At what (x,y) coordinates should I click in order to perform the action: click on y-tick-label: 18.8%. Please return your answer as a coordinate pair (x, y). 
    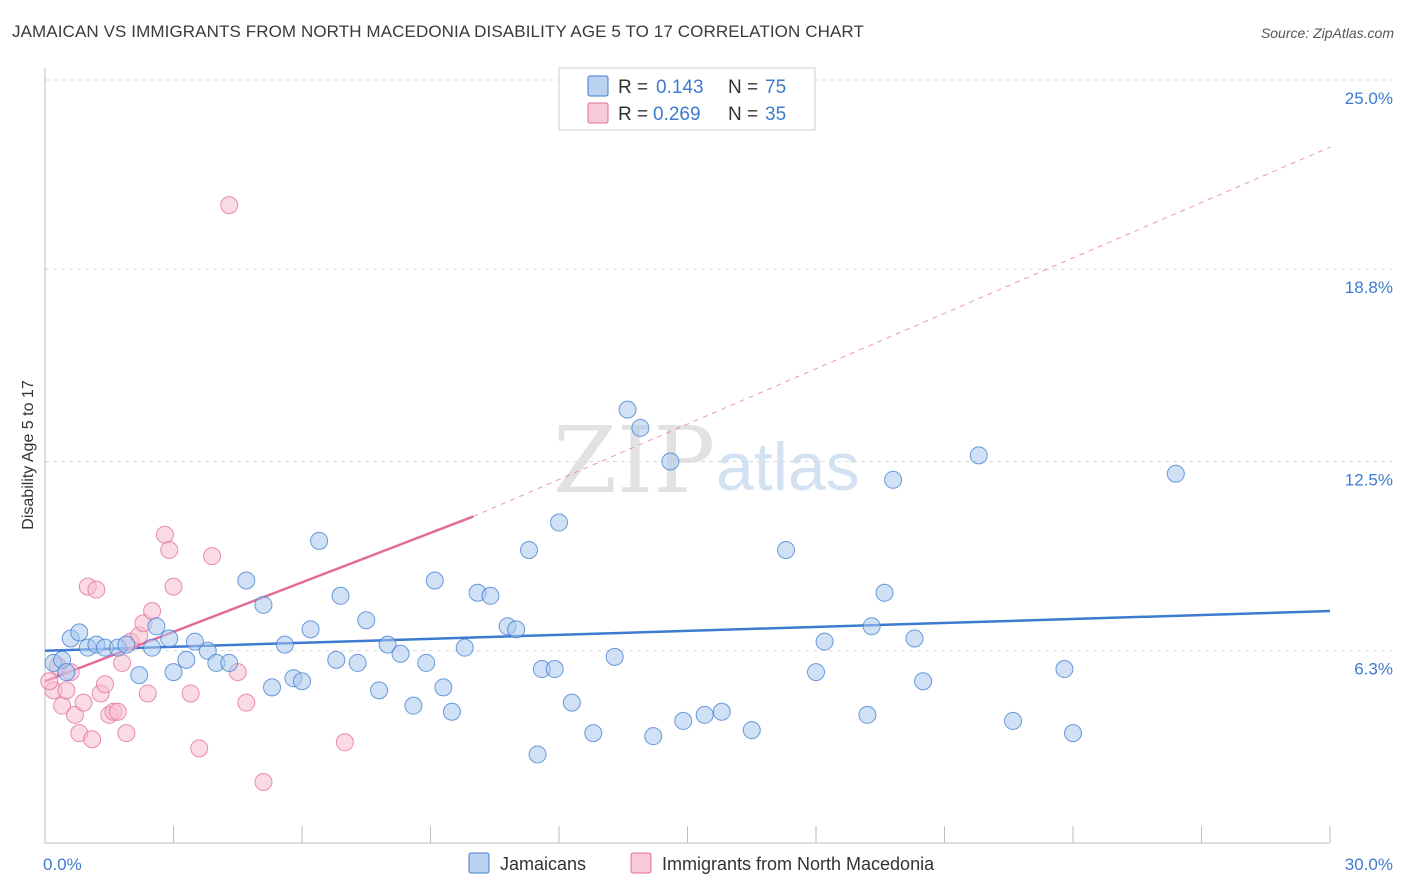
    Looking at the image, I should click on (1369, 287).